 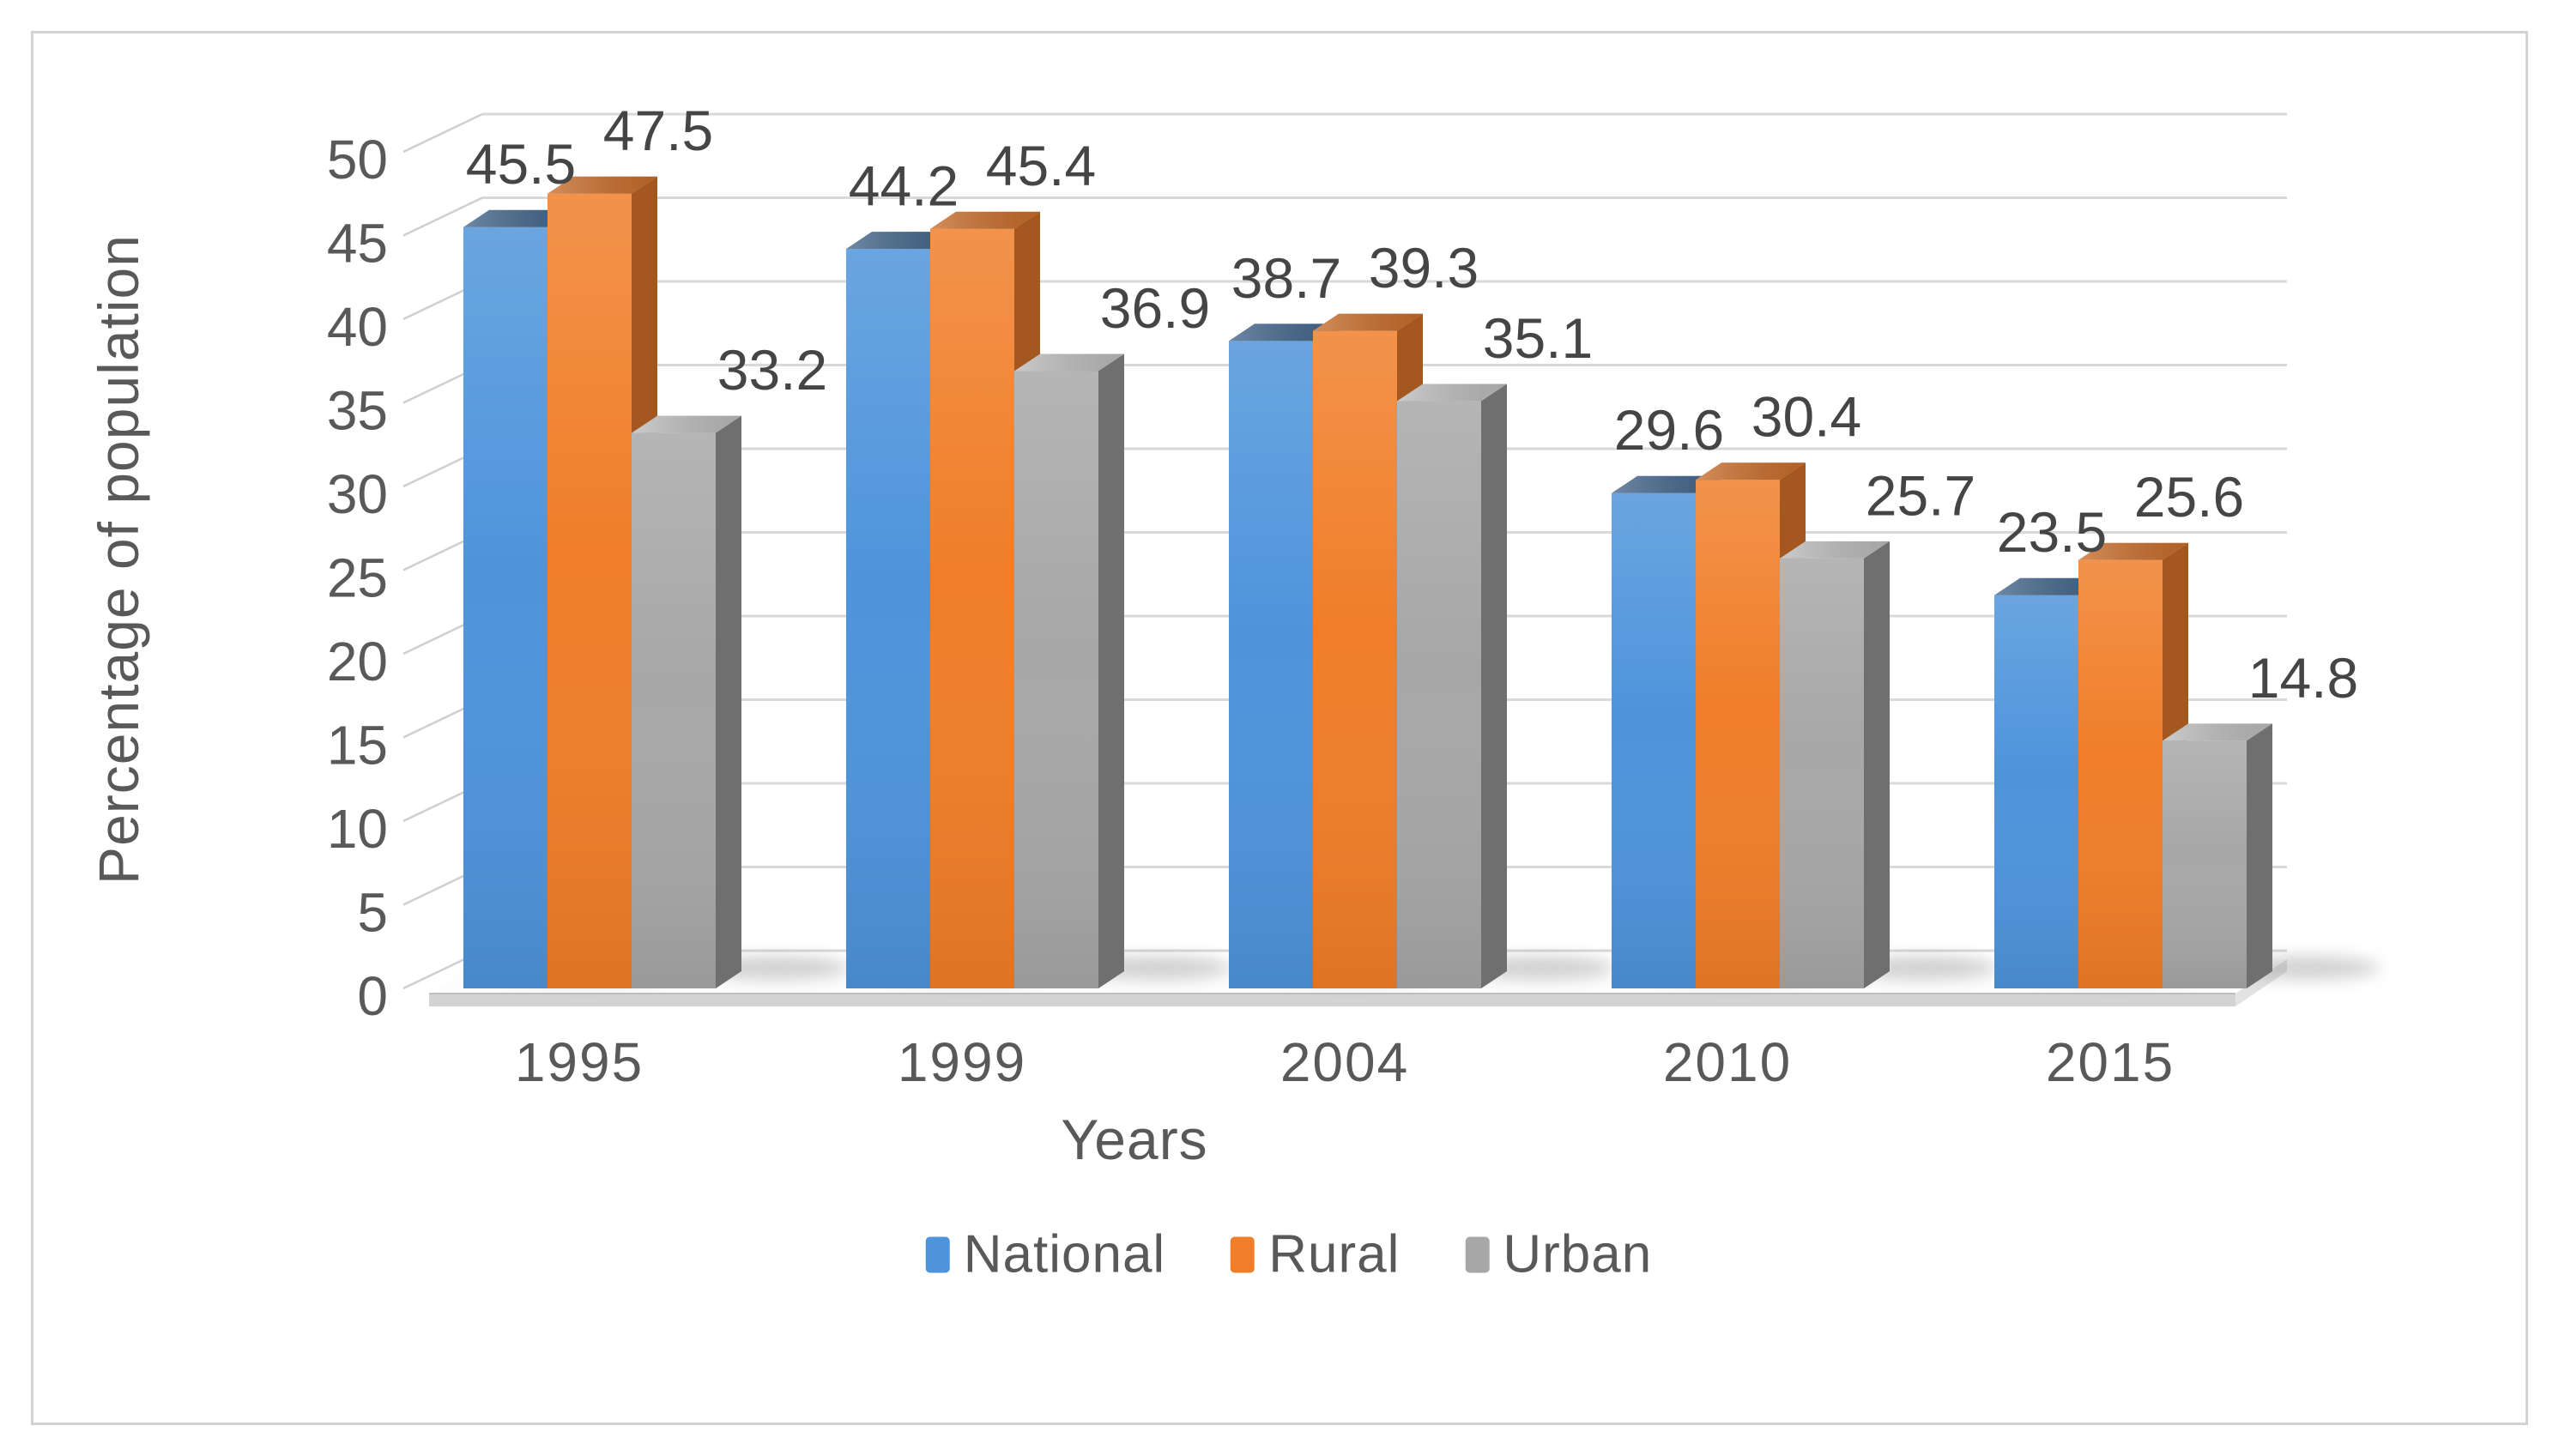 What do you see at coordinates (1243, 1254) in the screenshot?
I see `legend-swatch-rural-icon` at bounding box center [1243, 1254].